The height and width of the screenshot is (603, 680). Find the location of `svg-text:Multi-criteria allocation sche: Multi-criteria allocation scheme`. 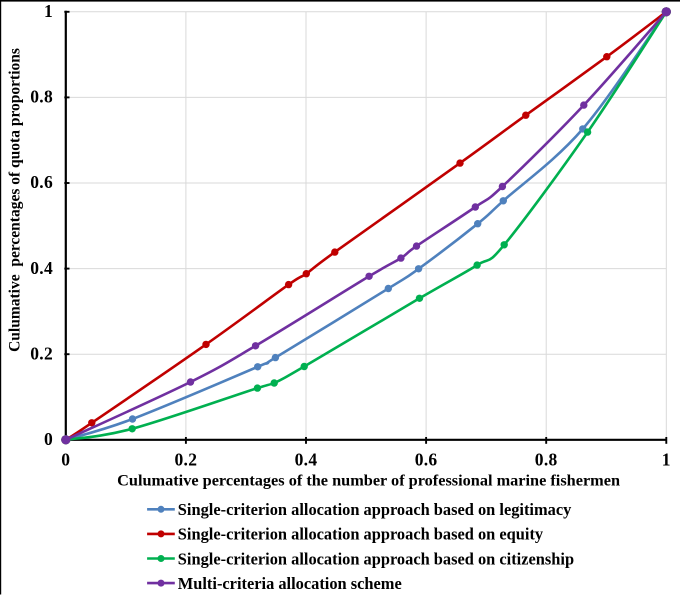

svg-text:Multi-criteria allocation sche: Multi-criteria allocation scheme is located at coordinates (290, 583).